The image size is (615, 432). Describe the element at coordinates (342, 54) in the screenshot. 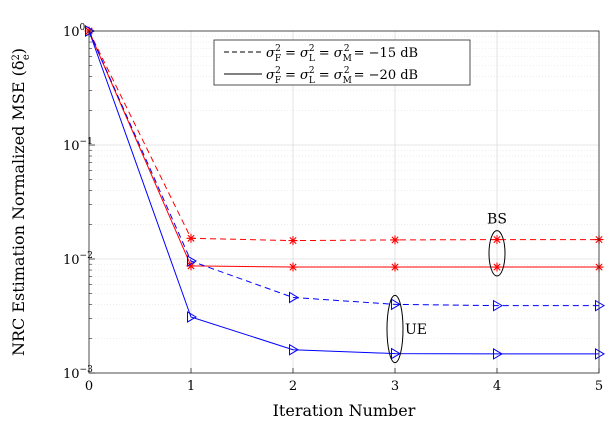

I see `legend-entry-1: σF2 = σL2 = σM2 = −15 dB` at that location.